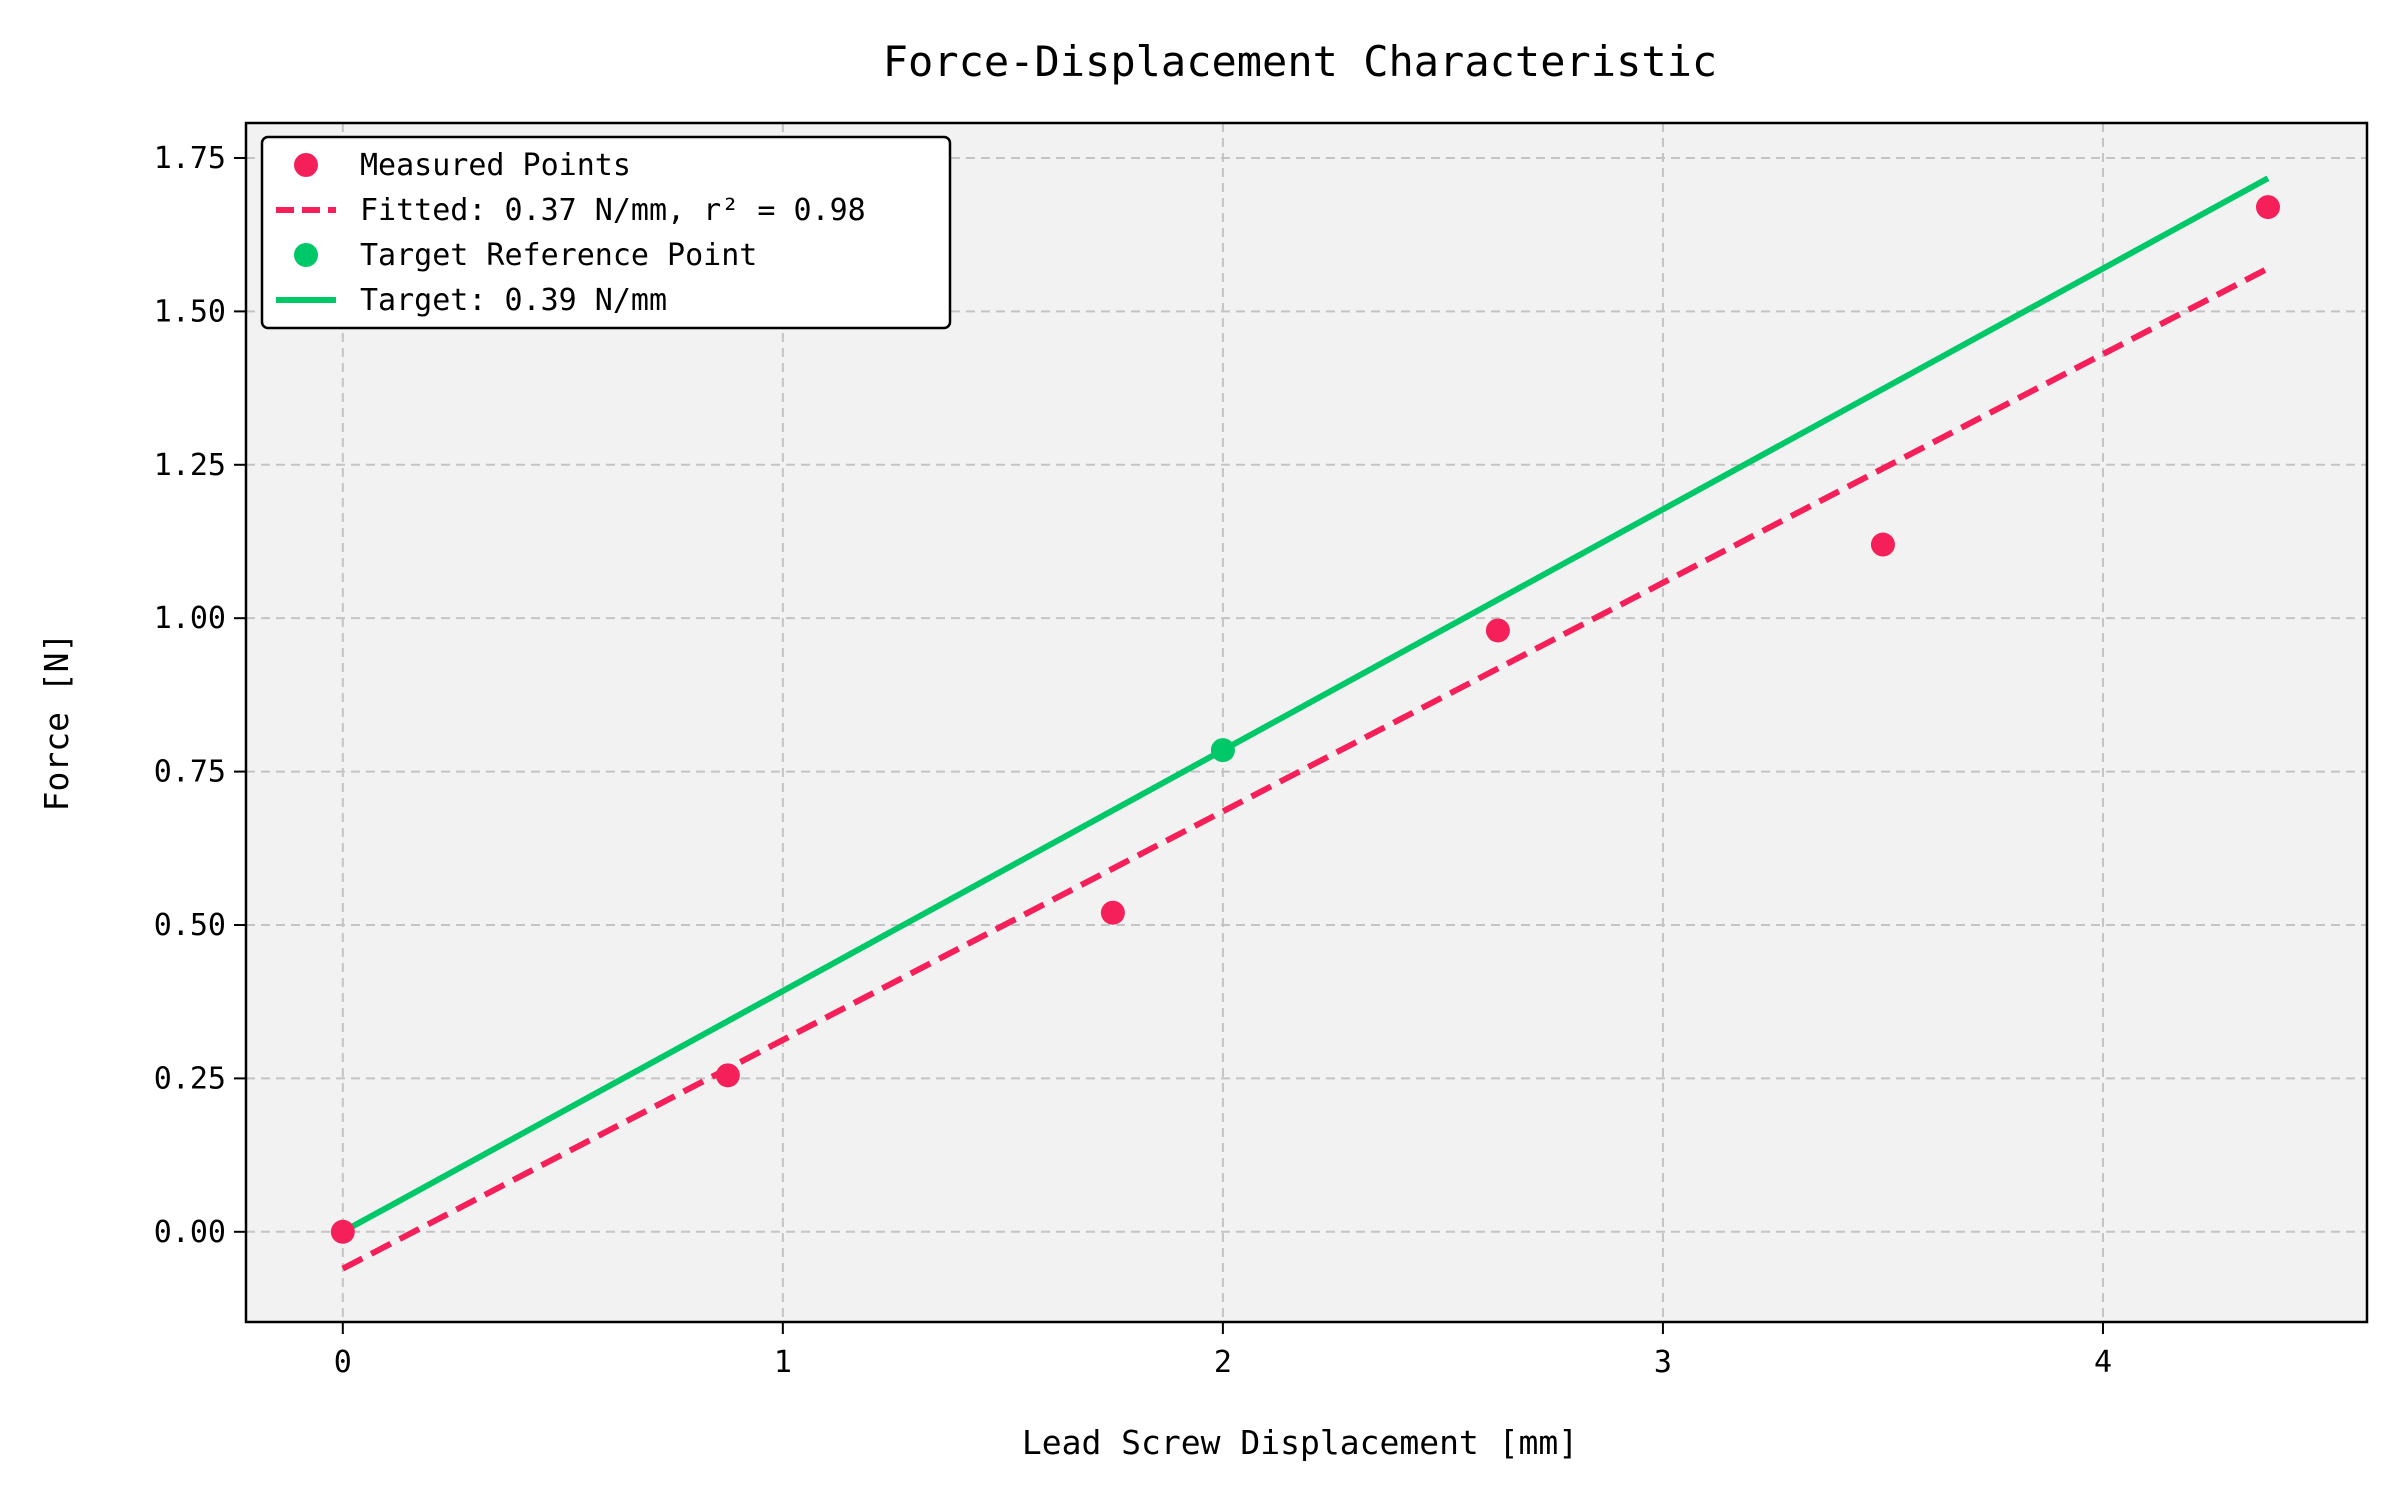  What do you see at coordinates (1223, 1362) in the screenshot?
I see `x-tick-label: 2` at bounding box center [1223, 1362].